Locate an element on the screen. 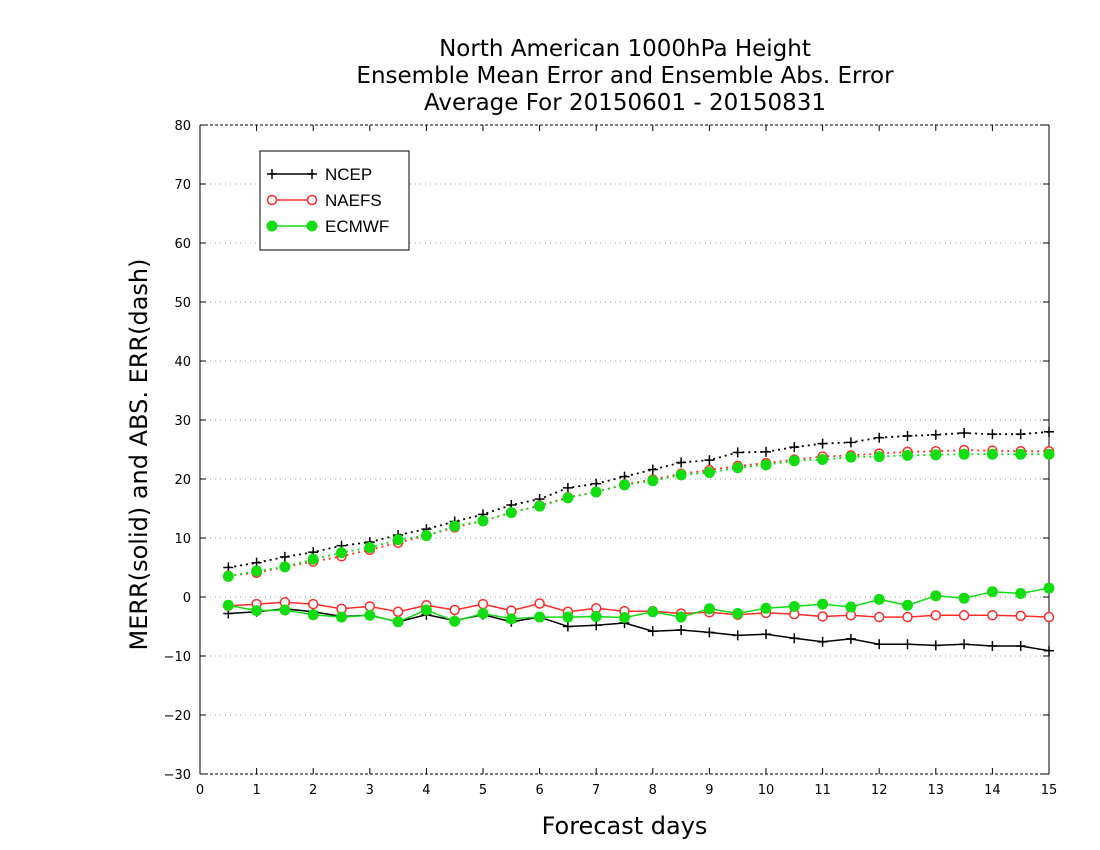 The height and width of the screenshot is (850, 1100). y-axis-label: MERR(solid) and ABS. ERR(dash) is located at coordinates (139, 455).